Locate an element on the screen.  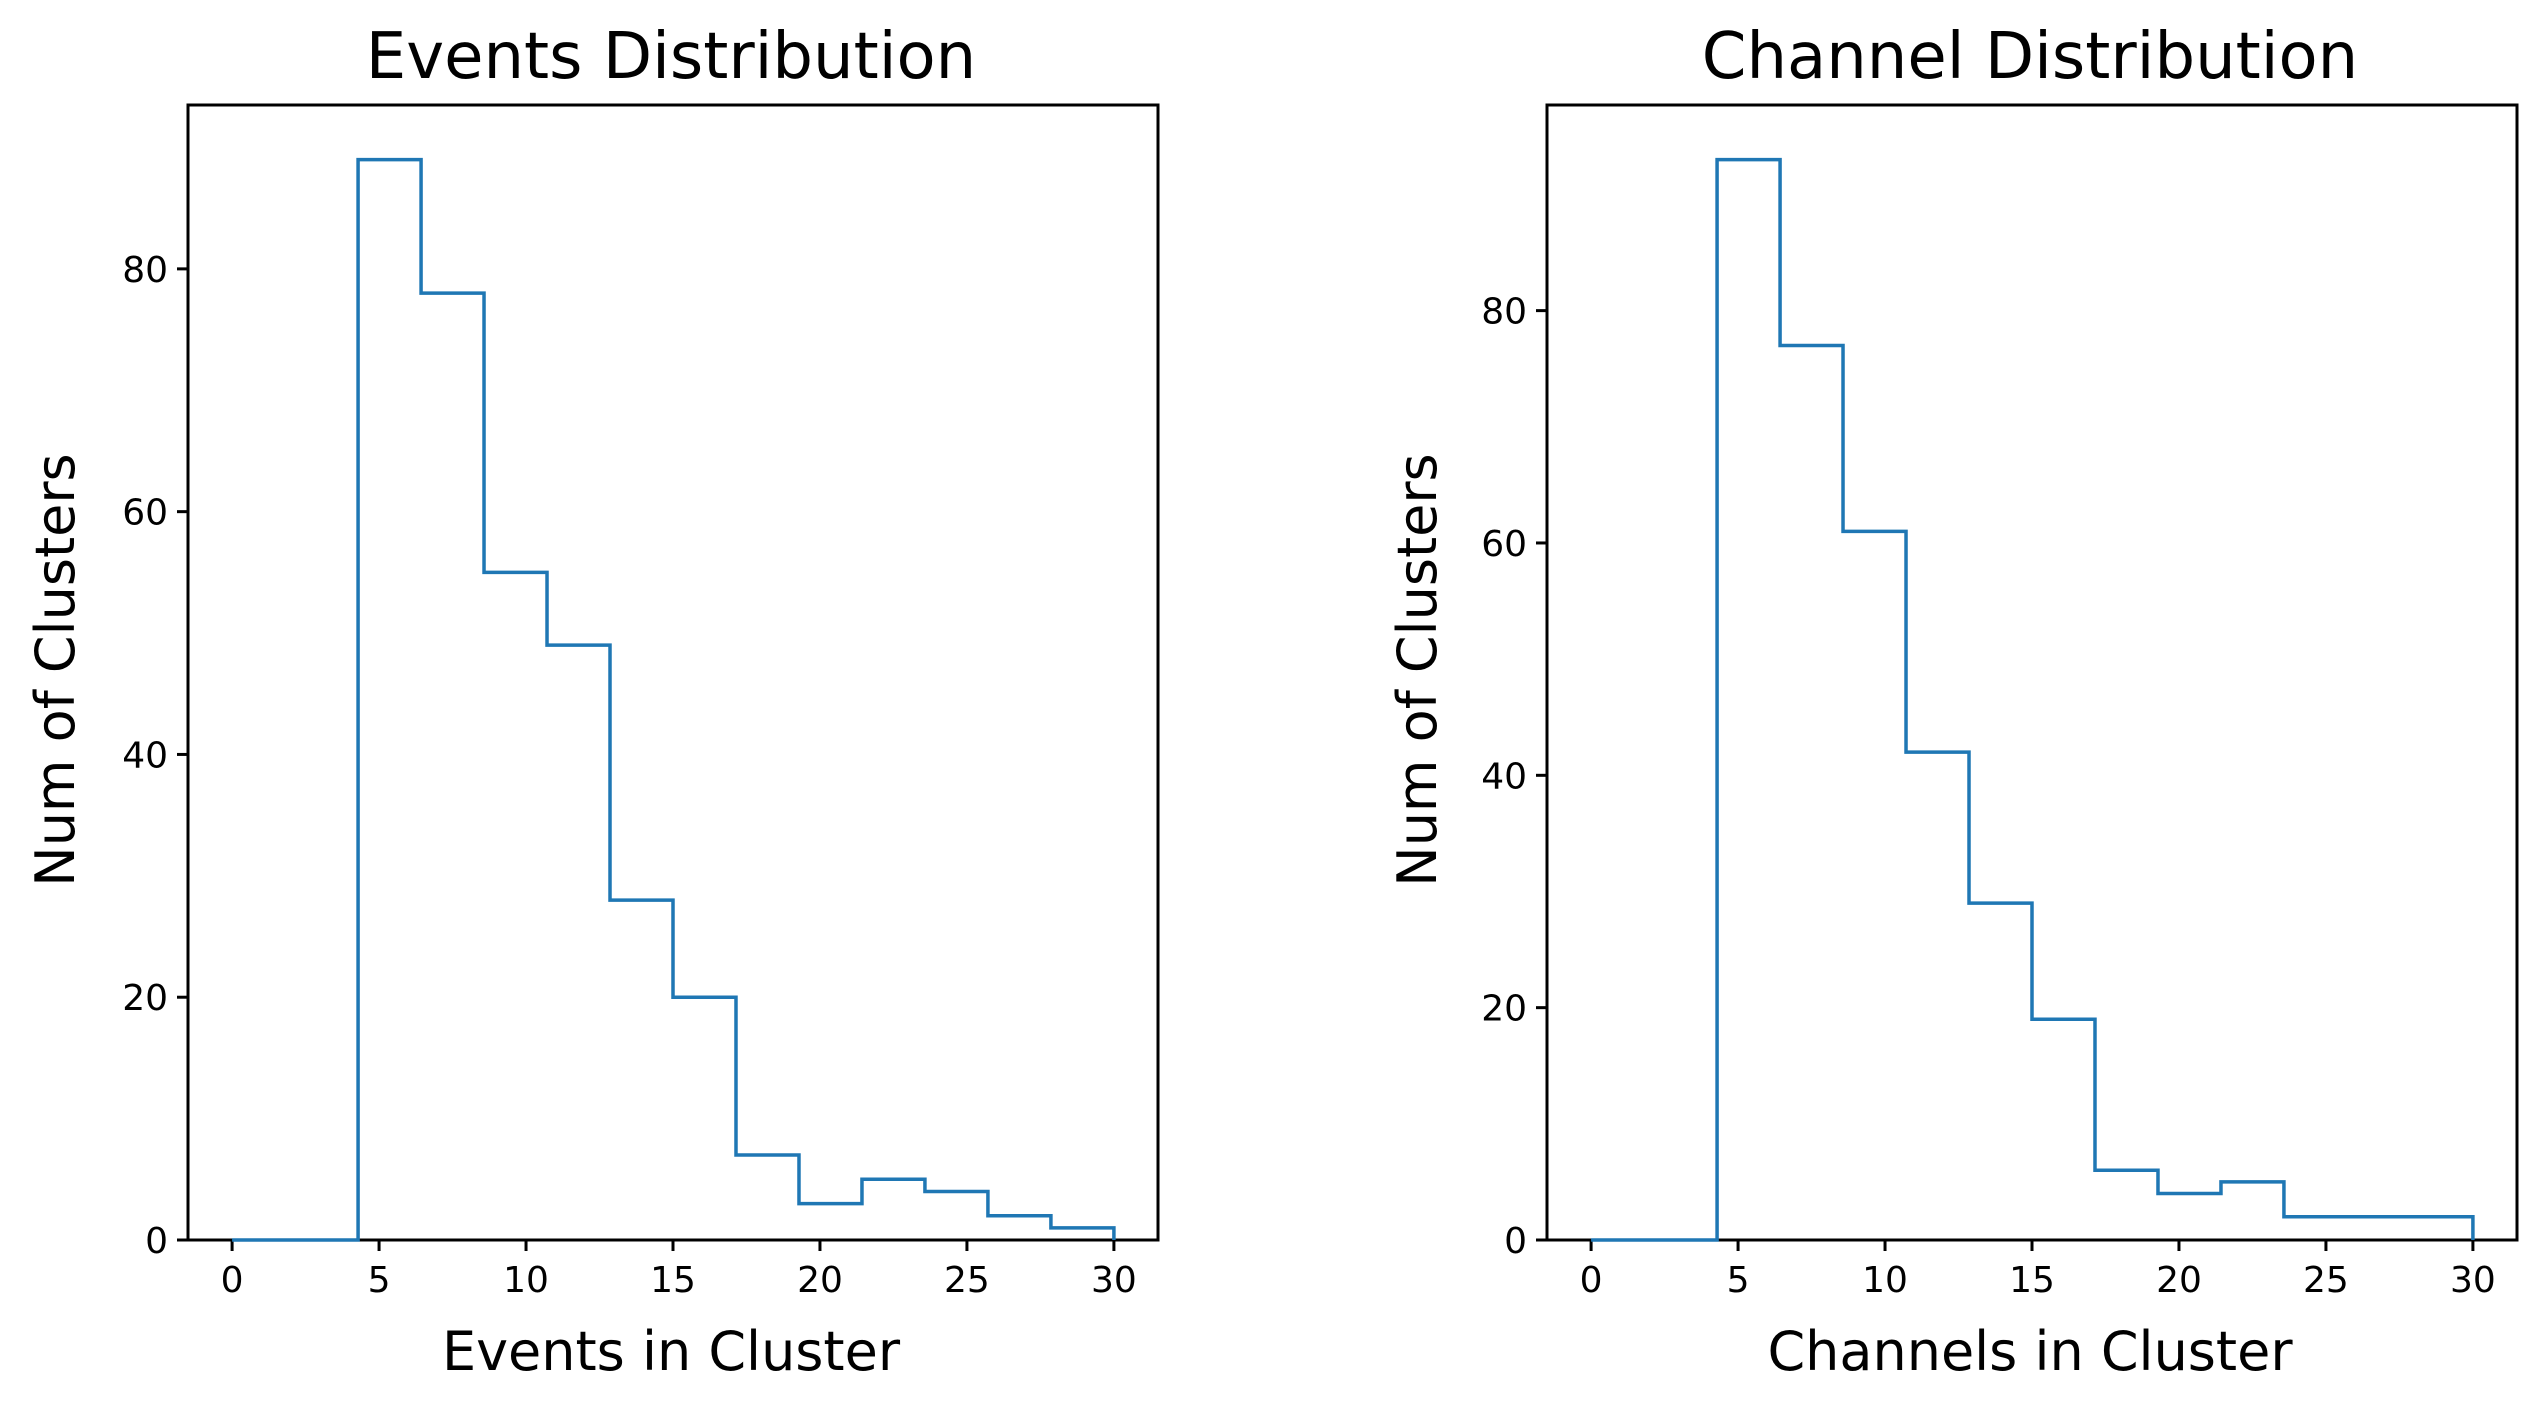
x-axis-label: Channels in Cluster is located at coordinates (2030, 1351).